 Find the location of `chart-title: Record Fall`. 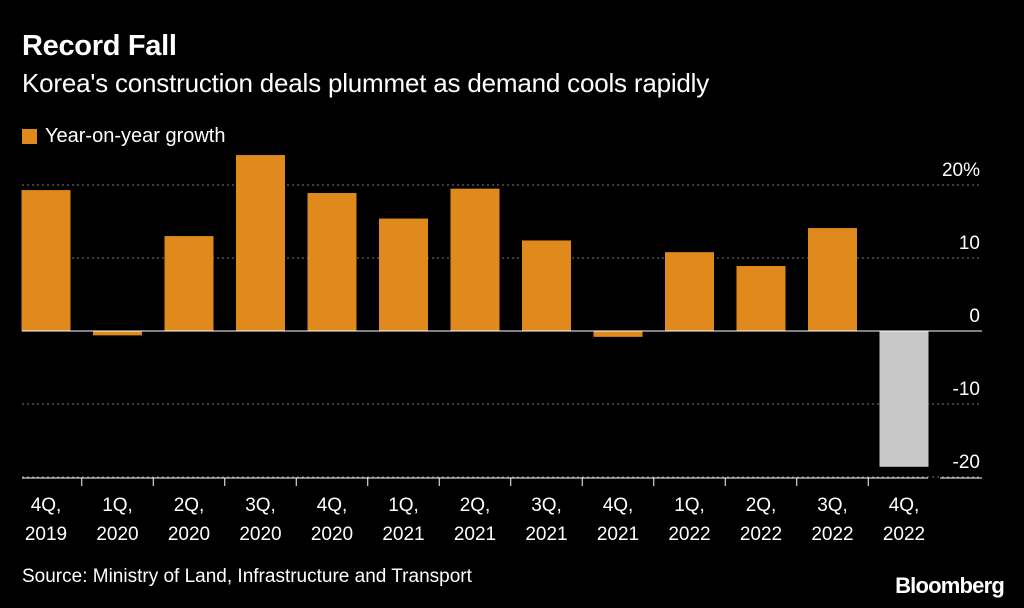

chart-title: Record Fall is located at coordinates (99, 46).